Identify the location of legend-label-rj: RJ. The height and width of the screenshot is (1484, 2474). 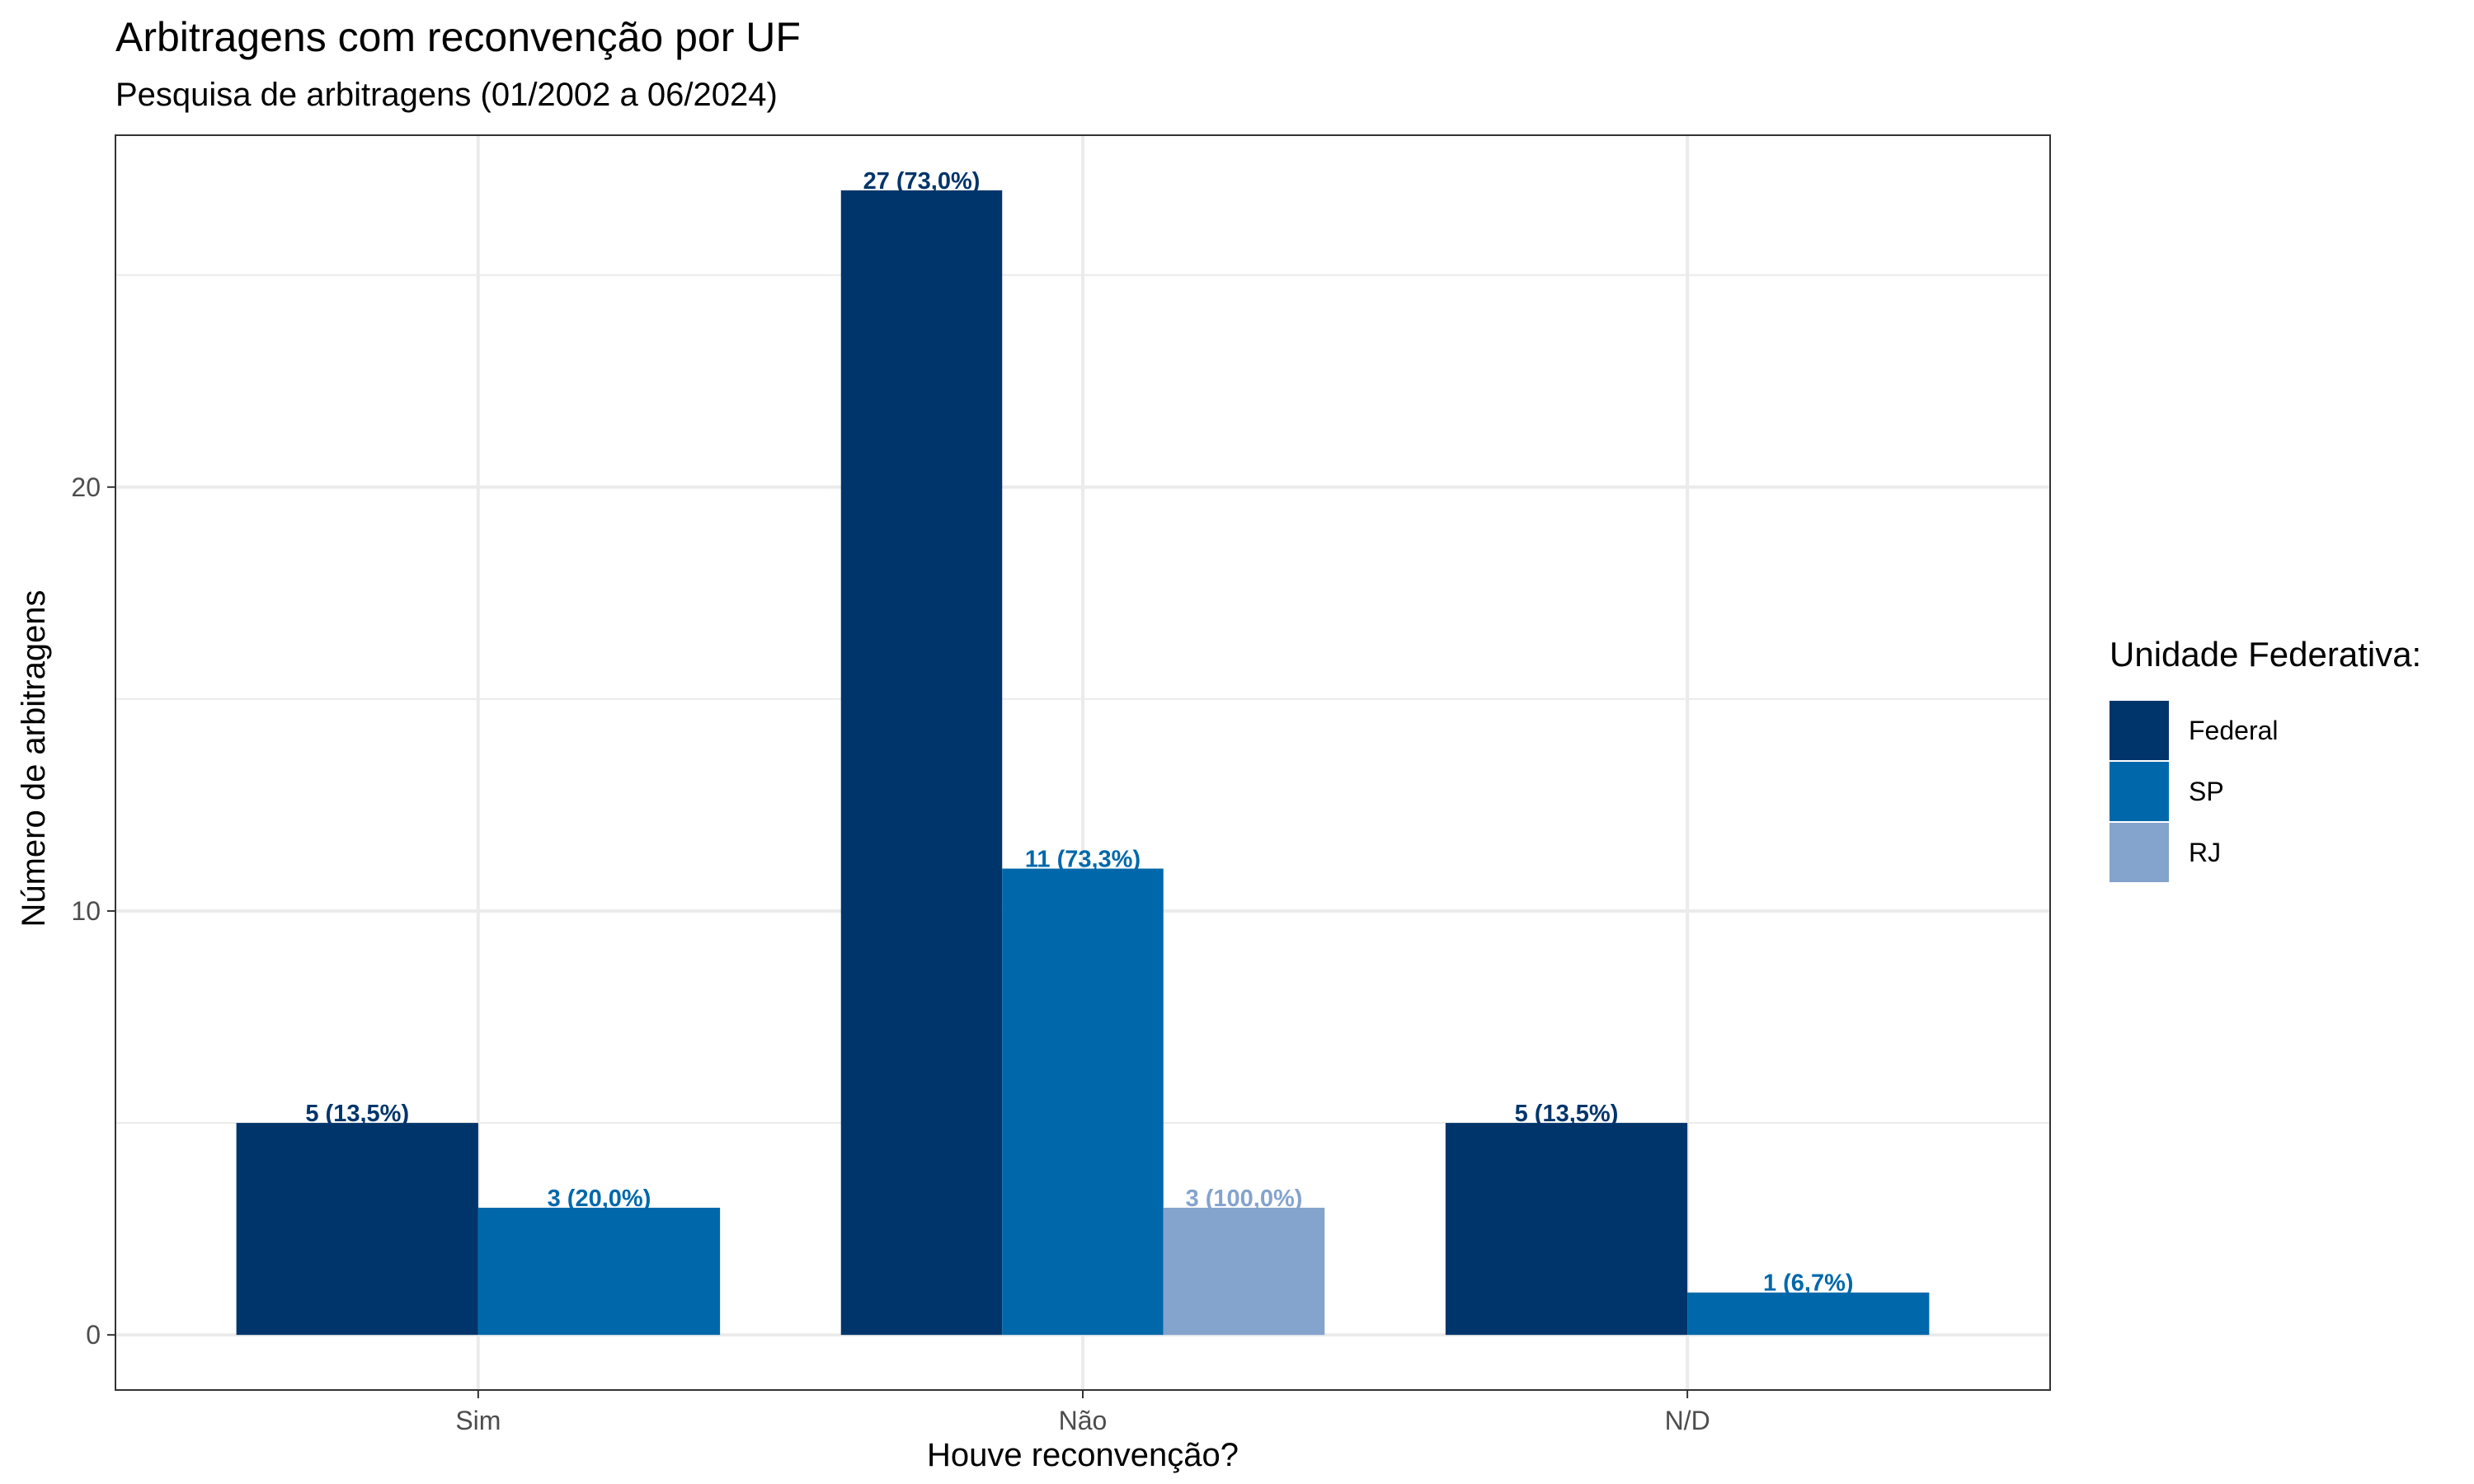
(2205, 852).